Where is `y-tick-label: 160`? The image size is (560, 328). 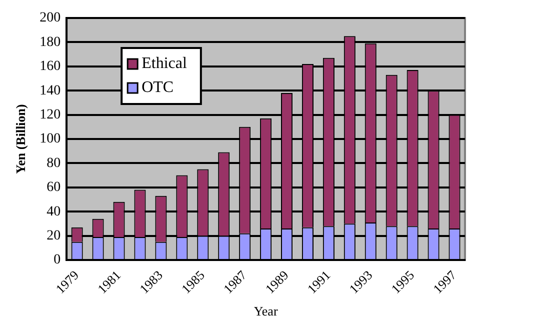 y-tick-label: 160 is located at coordinates (50, 66).